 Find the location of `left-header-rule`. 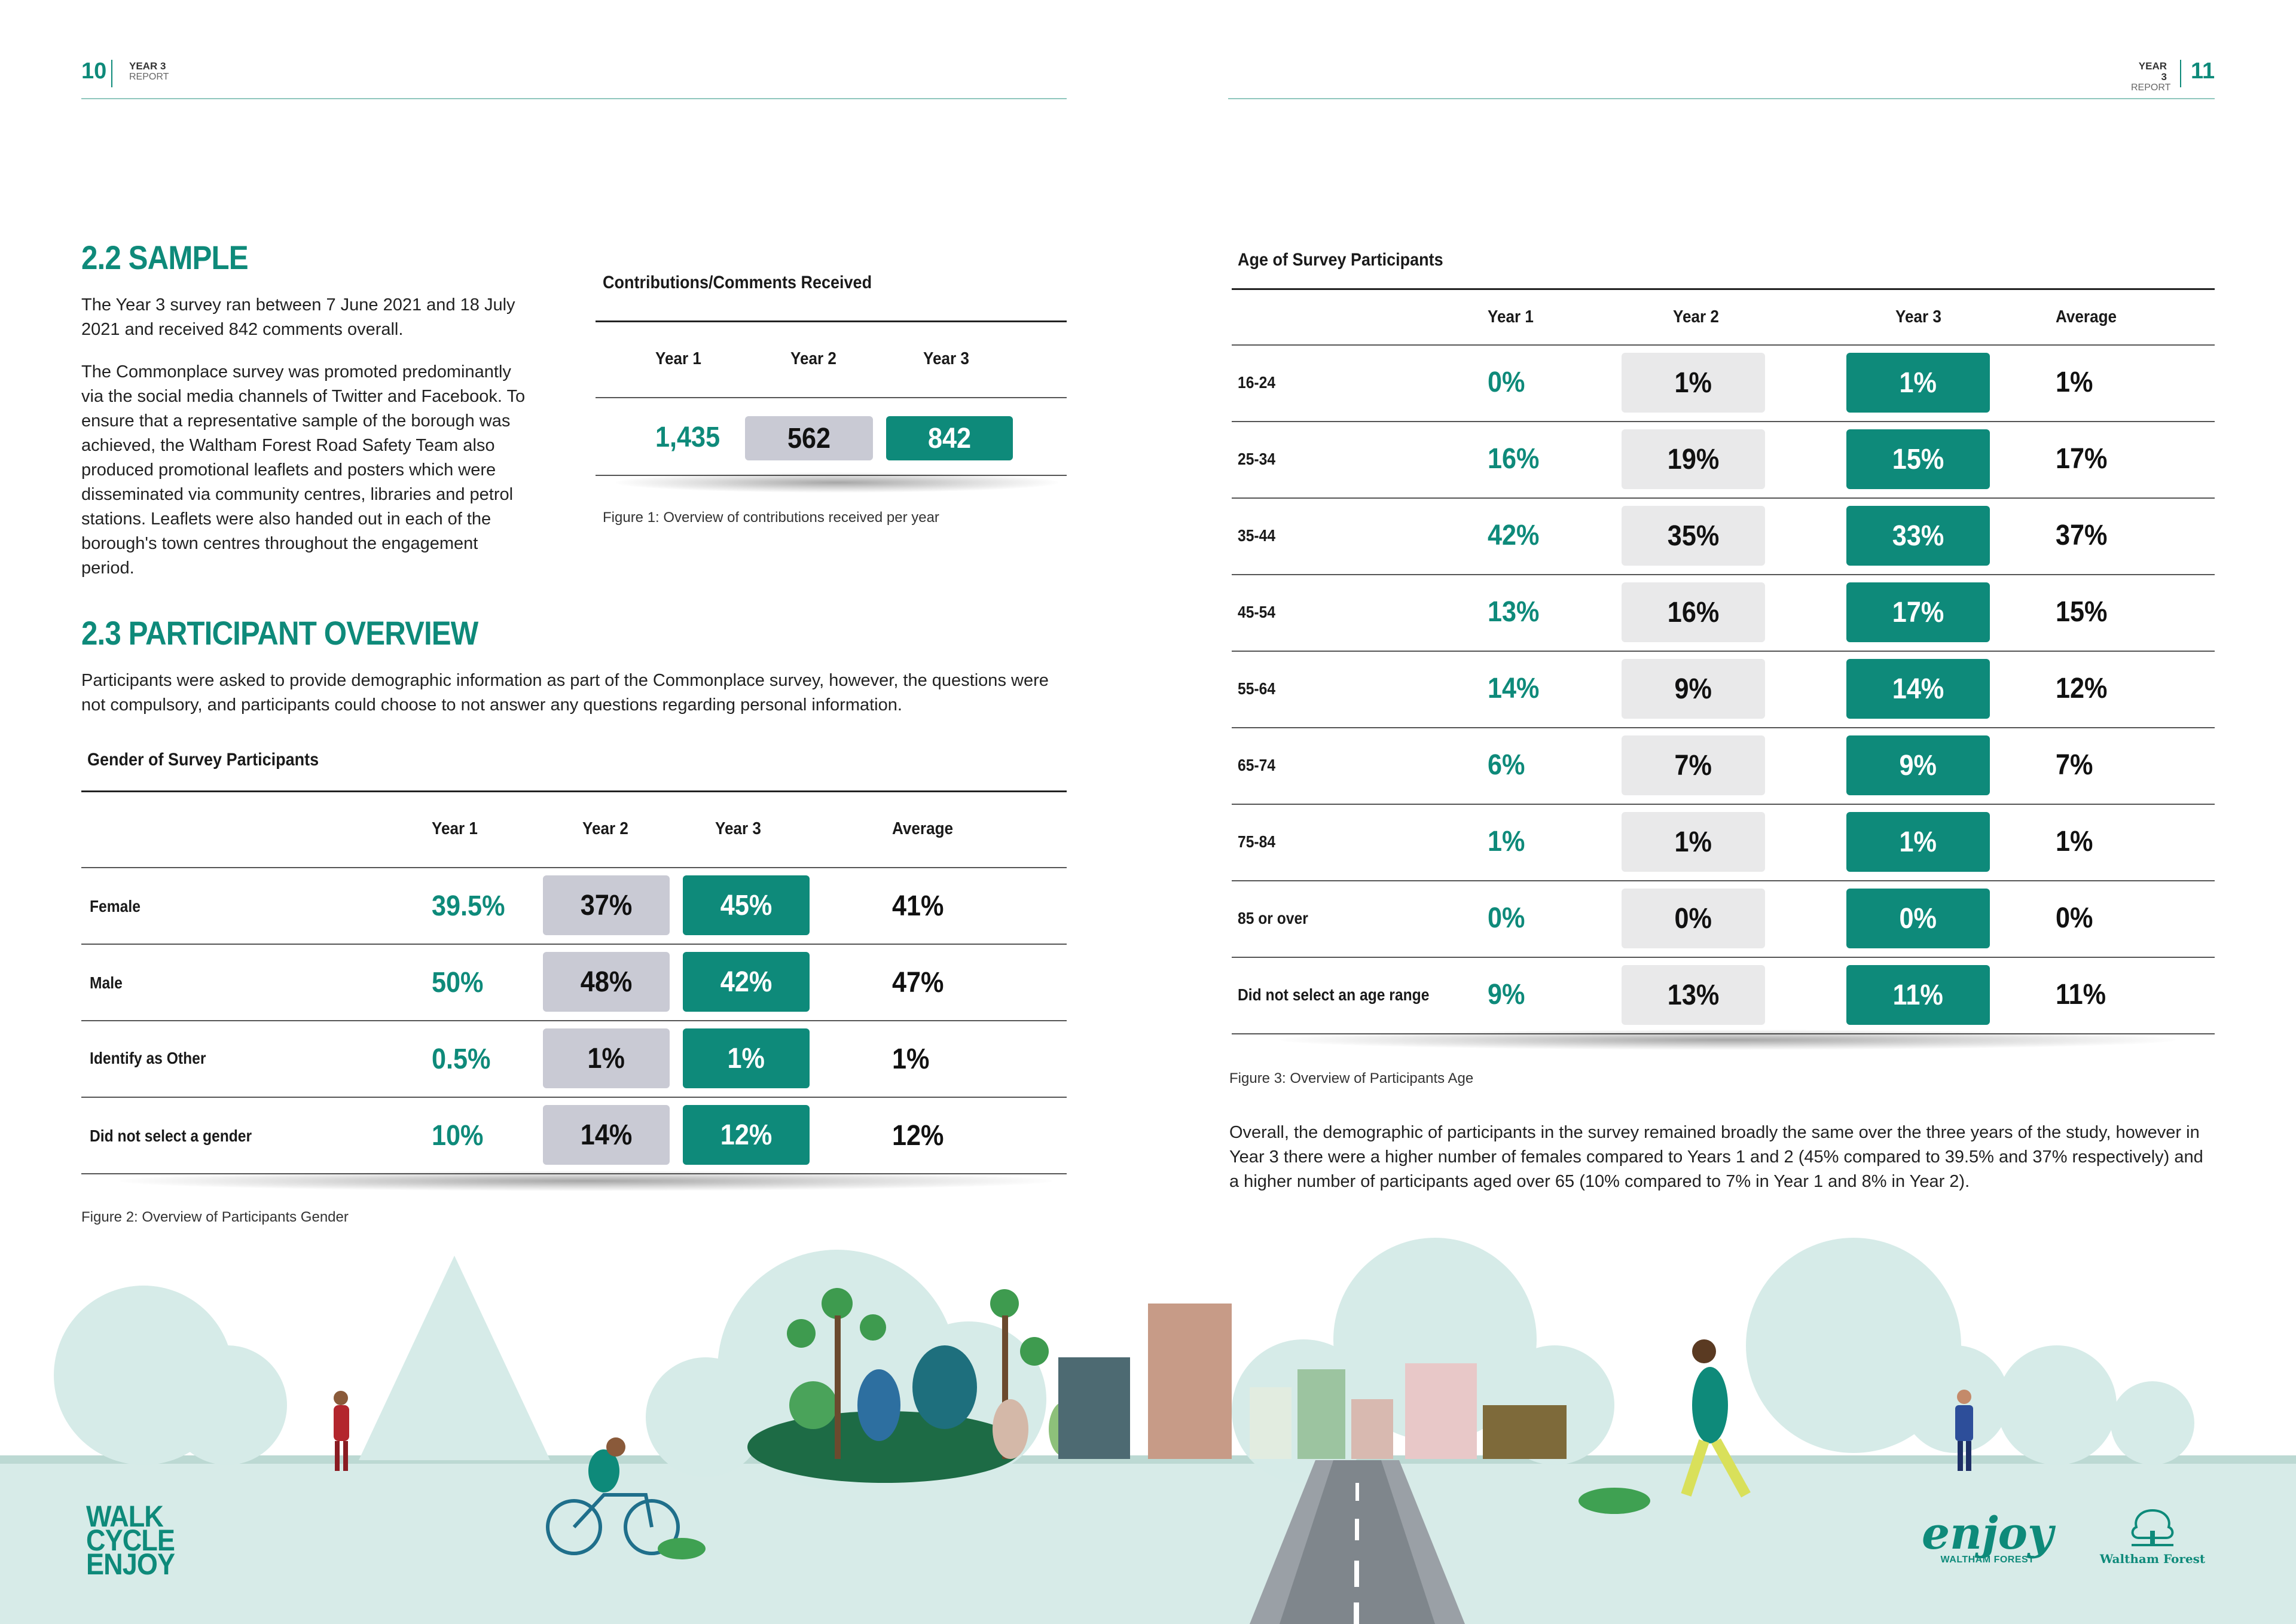

left-header-rule is located at coordinates (574, 98).